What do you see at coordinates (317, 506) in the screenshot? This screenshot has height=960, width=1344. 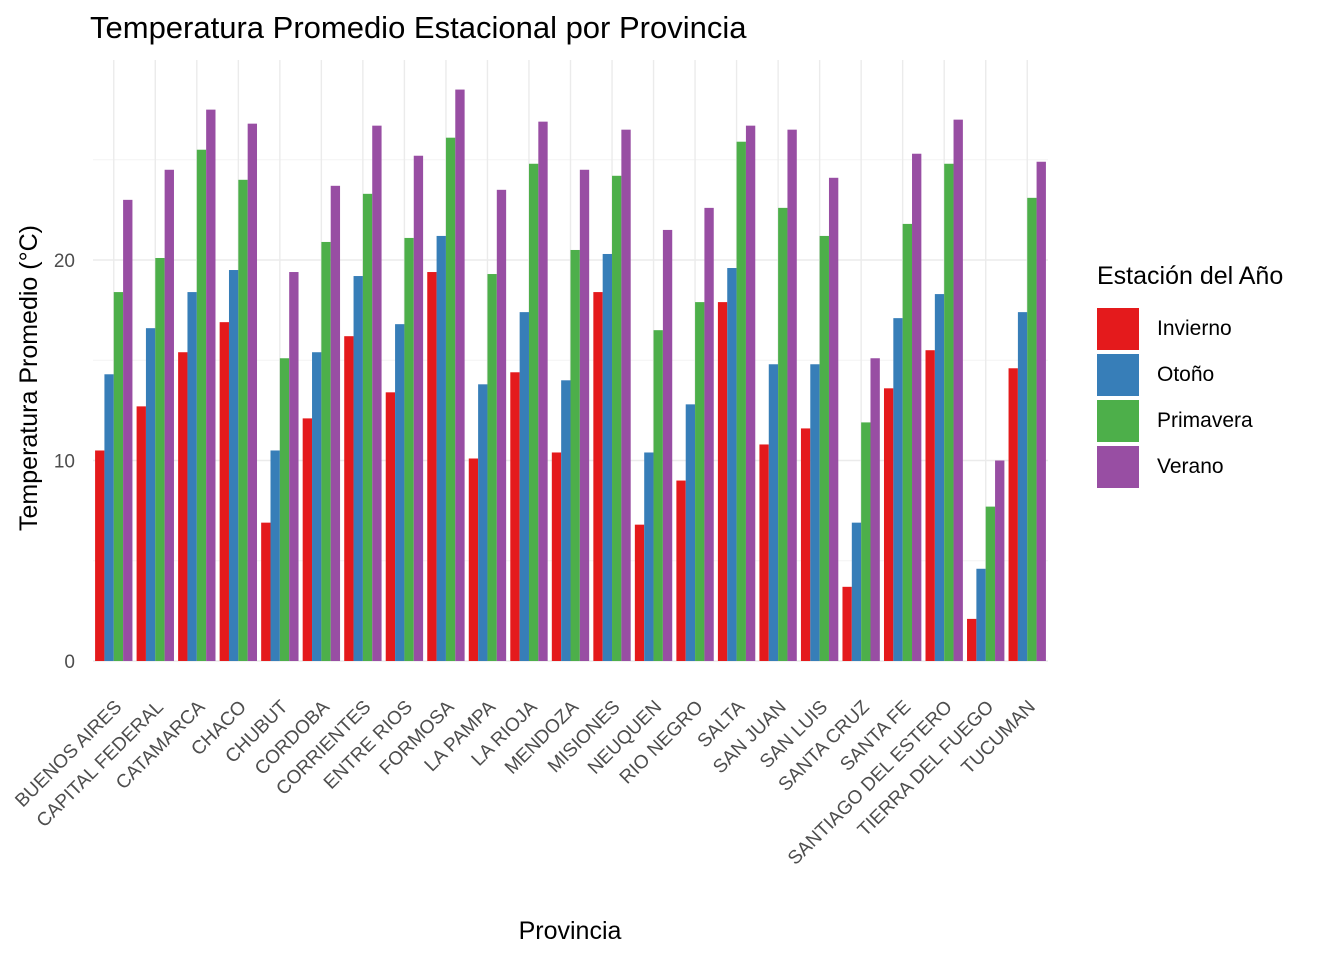 I see `bar-oto-o-cordoba` at bounding box center [317, 506].